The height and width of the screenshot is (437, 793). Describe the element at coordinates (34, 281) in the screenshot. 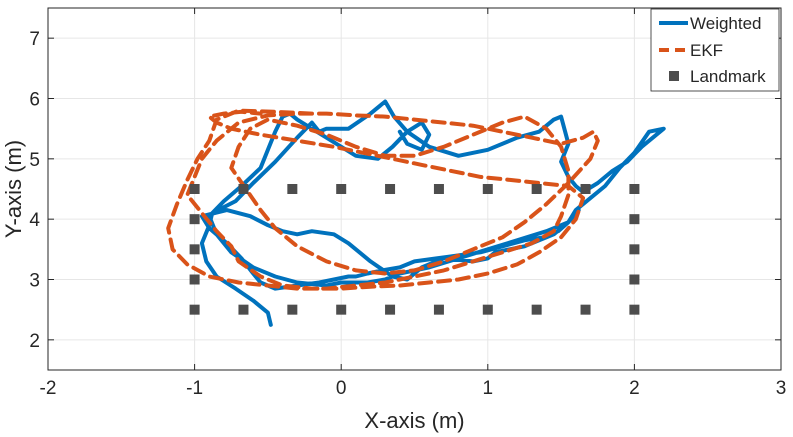

I see `y-tick-label: 3` at that location.